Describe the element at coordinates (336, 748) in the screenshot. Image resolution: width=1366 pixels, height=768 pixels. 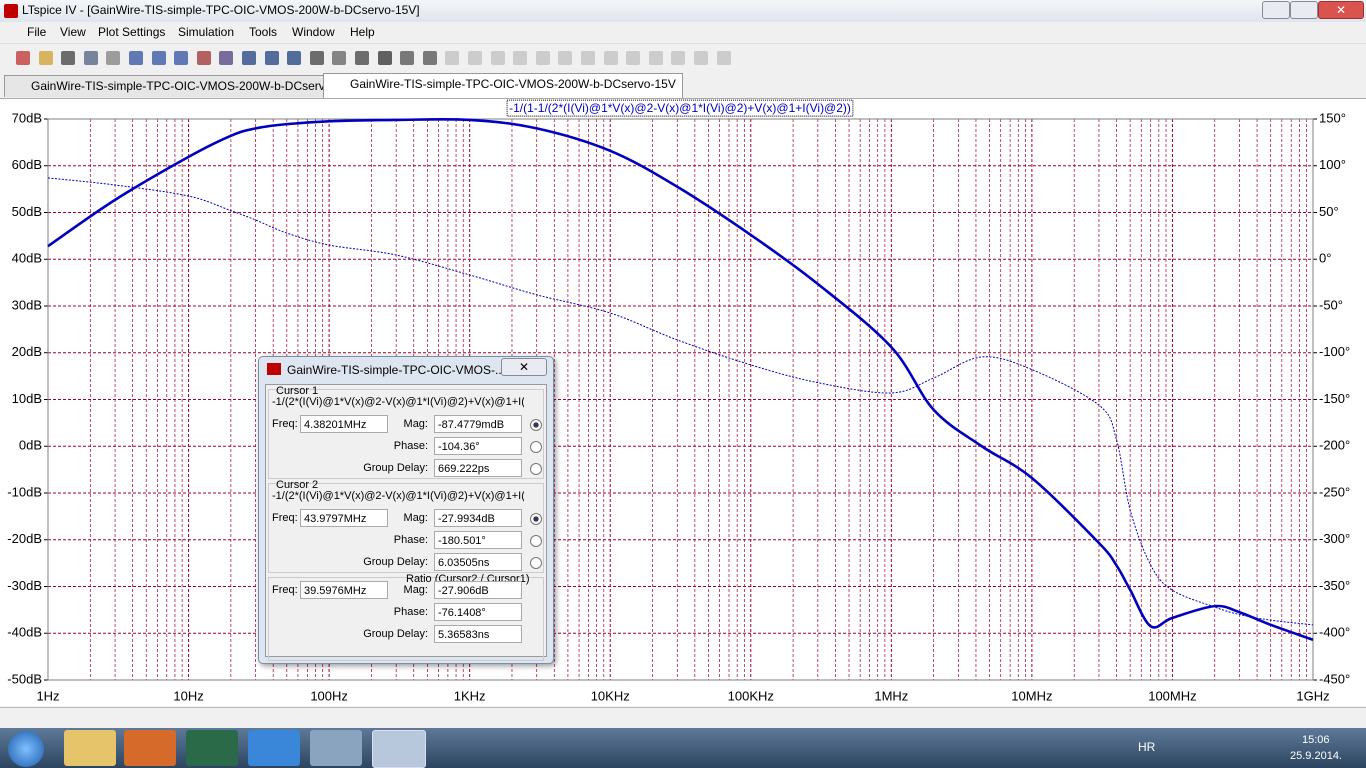
I see `mail-button` at that location.